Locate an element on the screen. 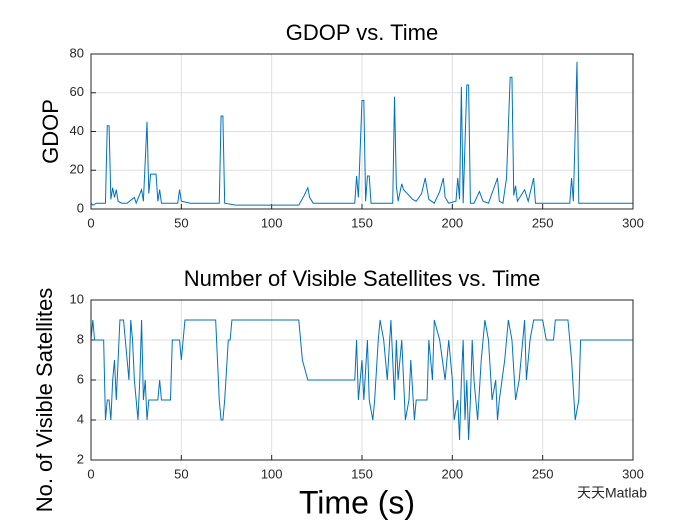  y-tick-label: 60 is located at coordinates (77, 91).